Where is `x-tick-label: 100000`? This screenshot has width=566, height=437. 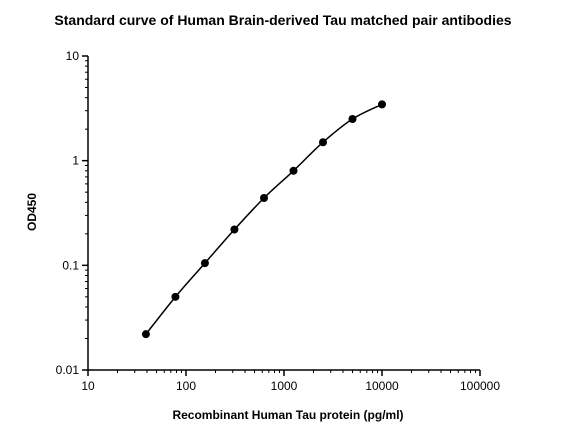
x-tick-label: 100000 is located at coordinates (480, 386).